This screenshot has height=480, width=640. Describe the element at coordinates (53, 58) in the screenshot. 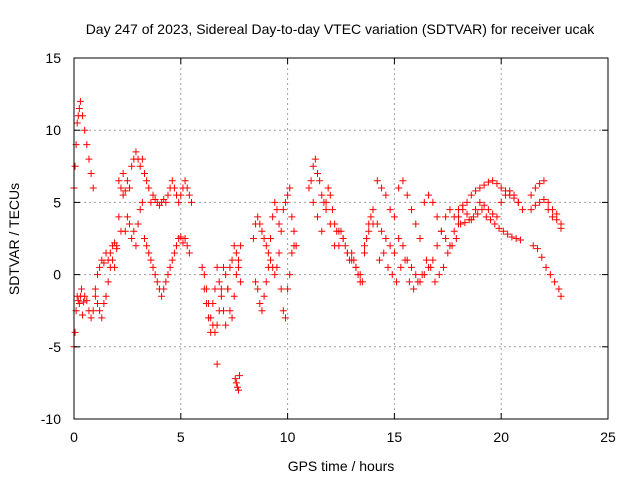

I see `y-tick-label: 15` at that location.